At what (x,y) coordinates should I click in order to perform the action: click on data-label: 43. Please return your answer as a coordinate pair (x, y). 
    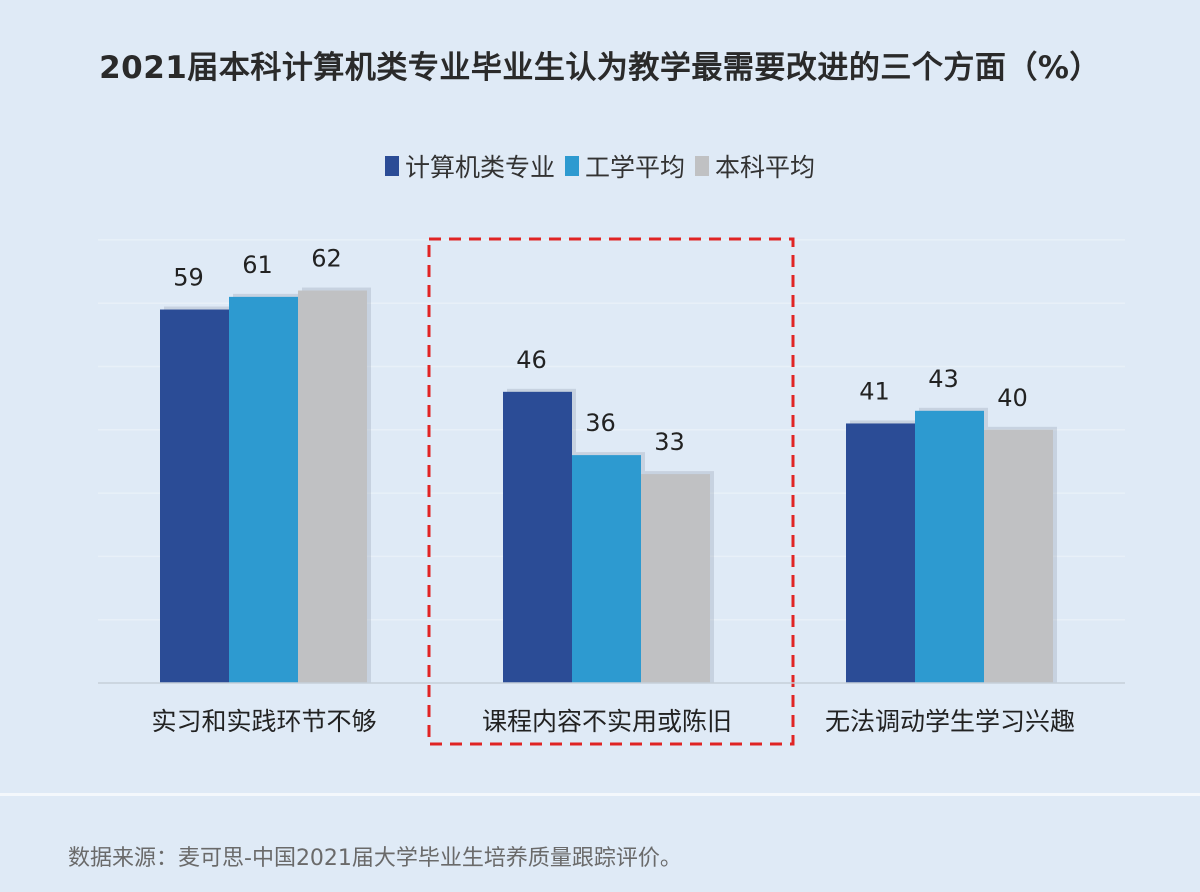
    Looking at the image, I should click on (943, 379).